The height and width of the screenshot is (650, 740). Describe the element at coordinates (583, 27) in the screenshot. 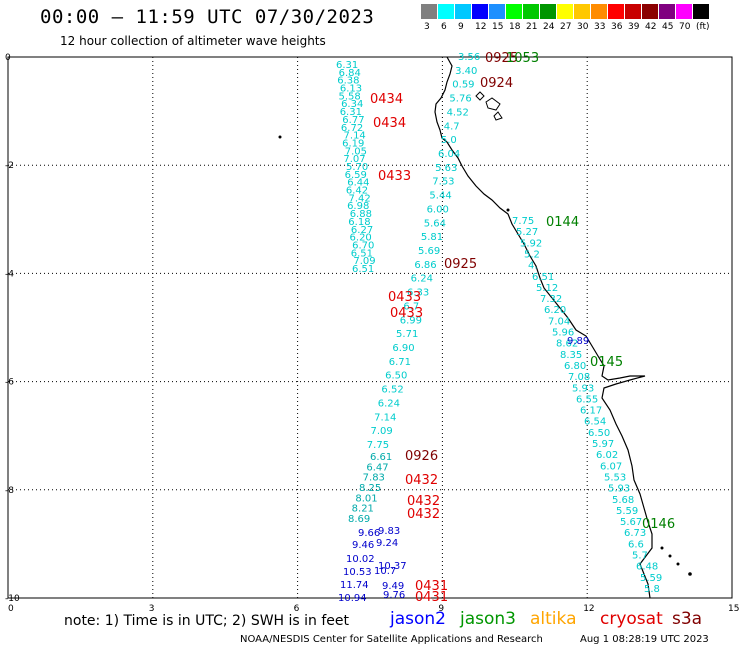

I see `color-scale-label: 30` at that location.